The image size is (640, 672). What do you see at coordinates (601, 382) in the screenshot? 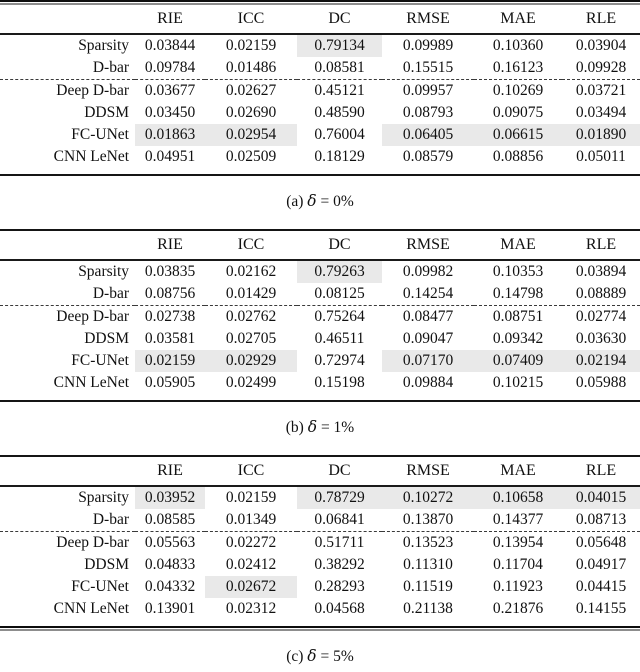
I see `metric-value-cell: 0.05988` at bounding box center [601, 382].